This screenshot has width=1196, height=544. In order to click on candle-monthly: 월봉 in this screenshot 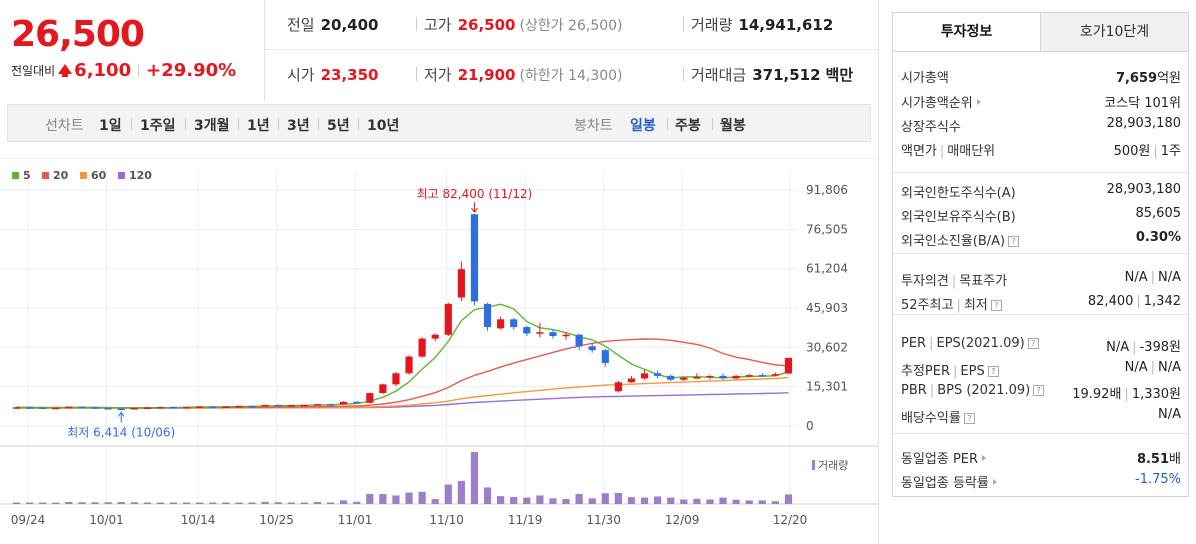, I will do `click(733, 126)`.